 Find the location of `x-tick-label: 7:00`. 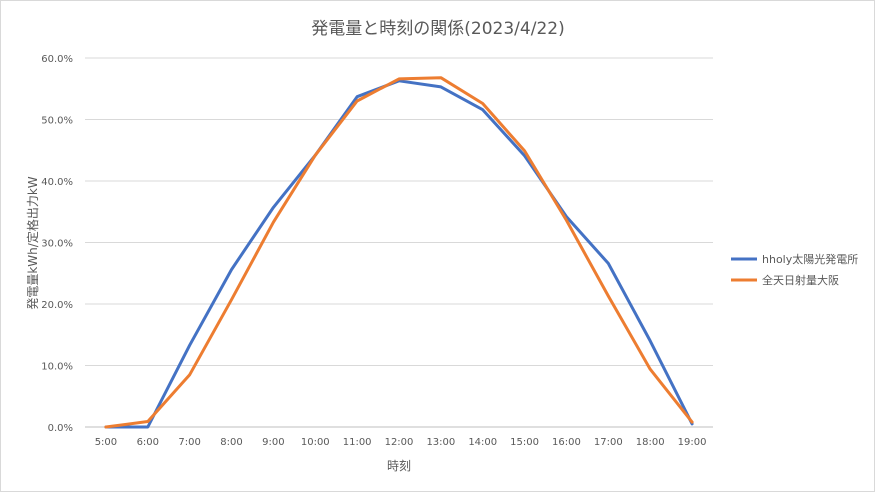

x-tick-label: 7:00 is located at coordinates (189, 442).